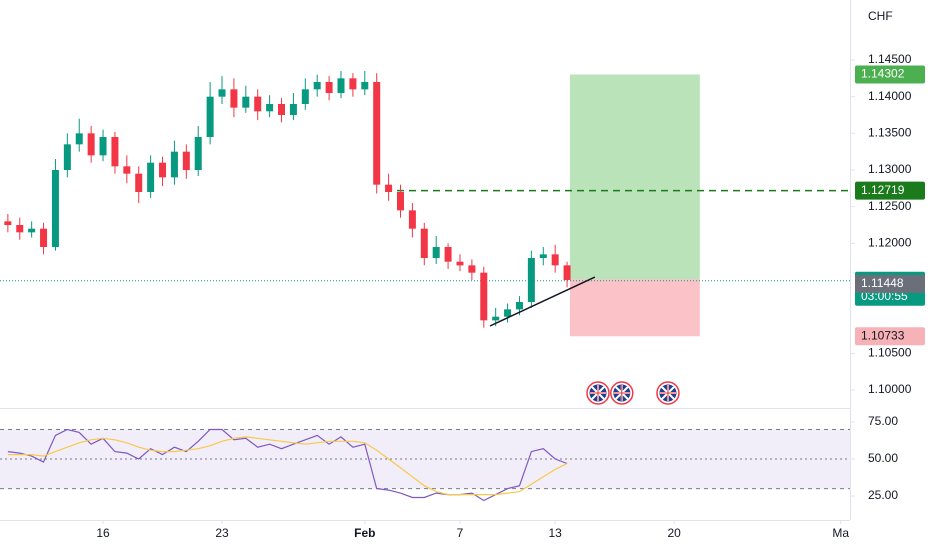 This screenshot has width=932, height=550. Describe the element at coordinates (883, 421) in the screenshot. I see `rsi-tick-label: 75.00` at that location.